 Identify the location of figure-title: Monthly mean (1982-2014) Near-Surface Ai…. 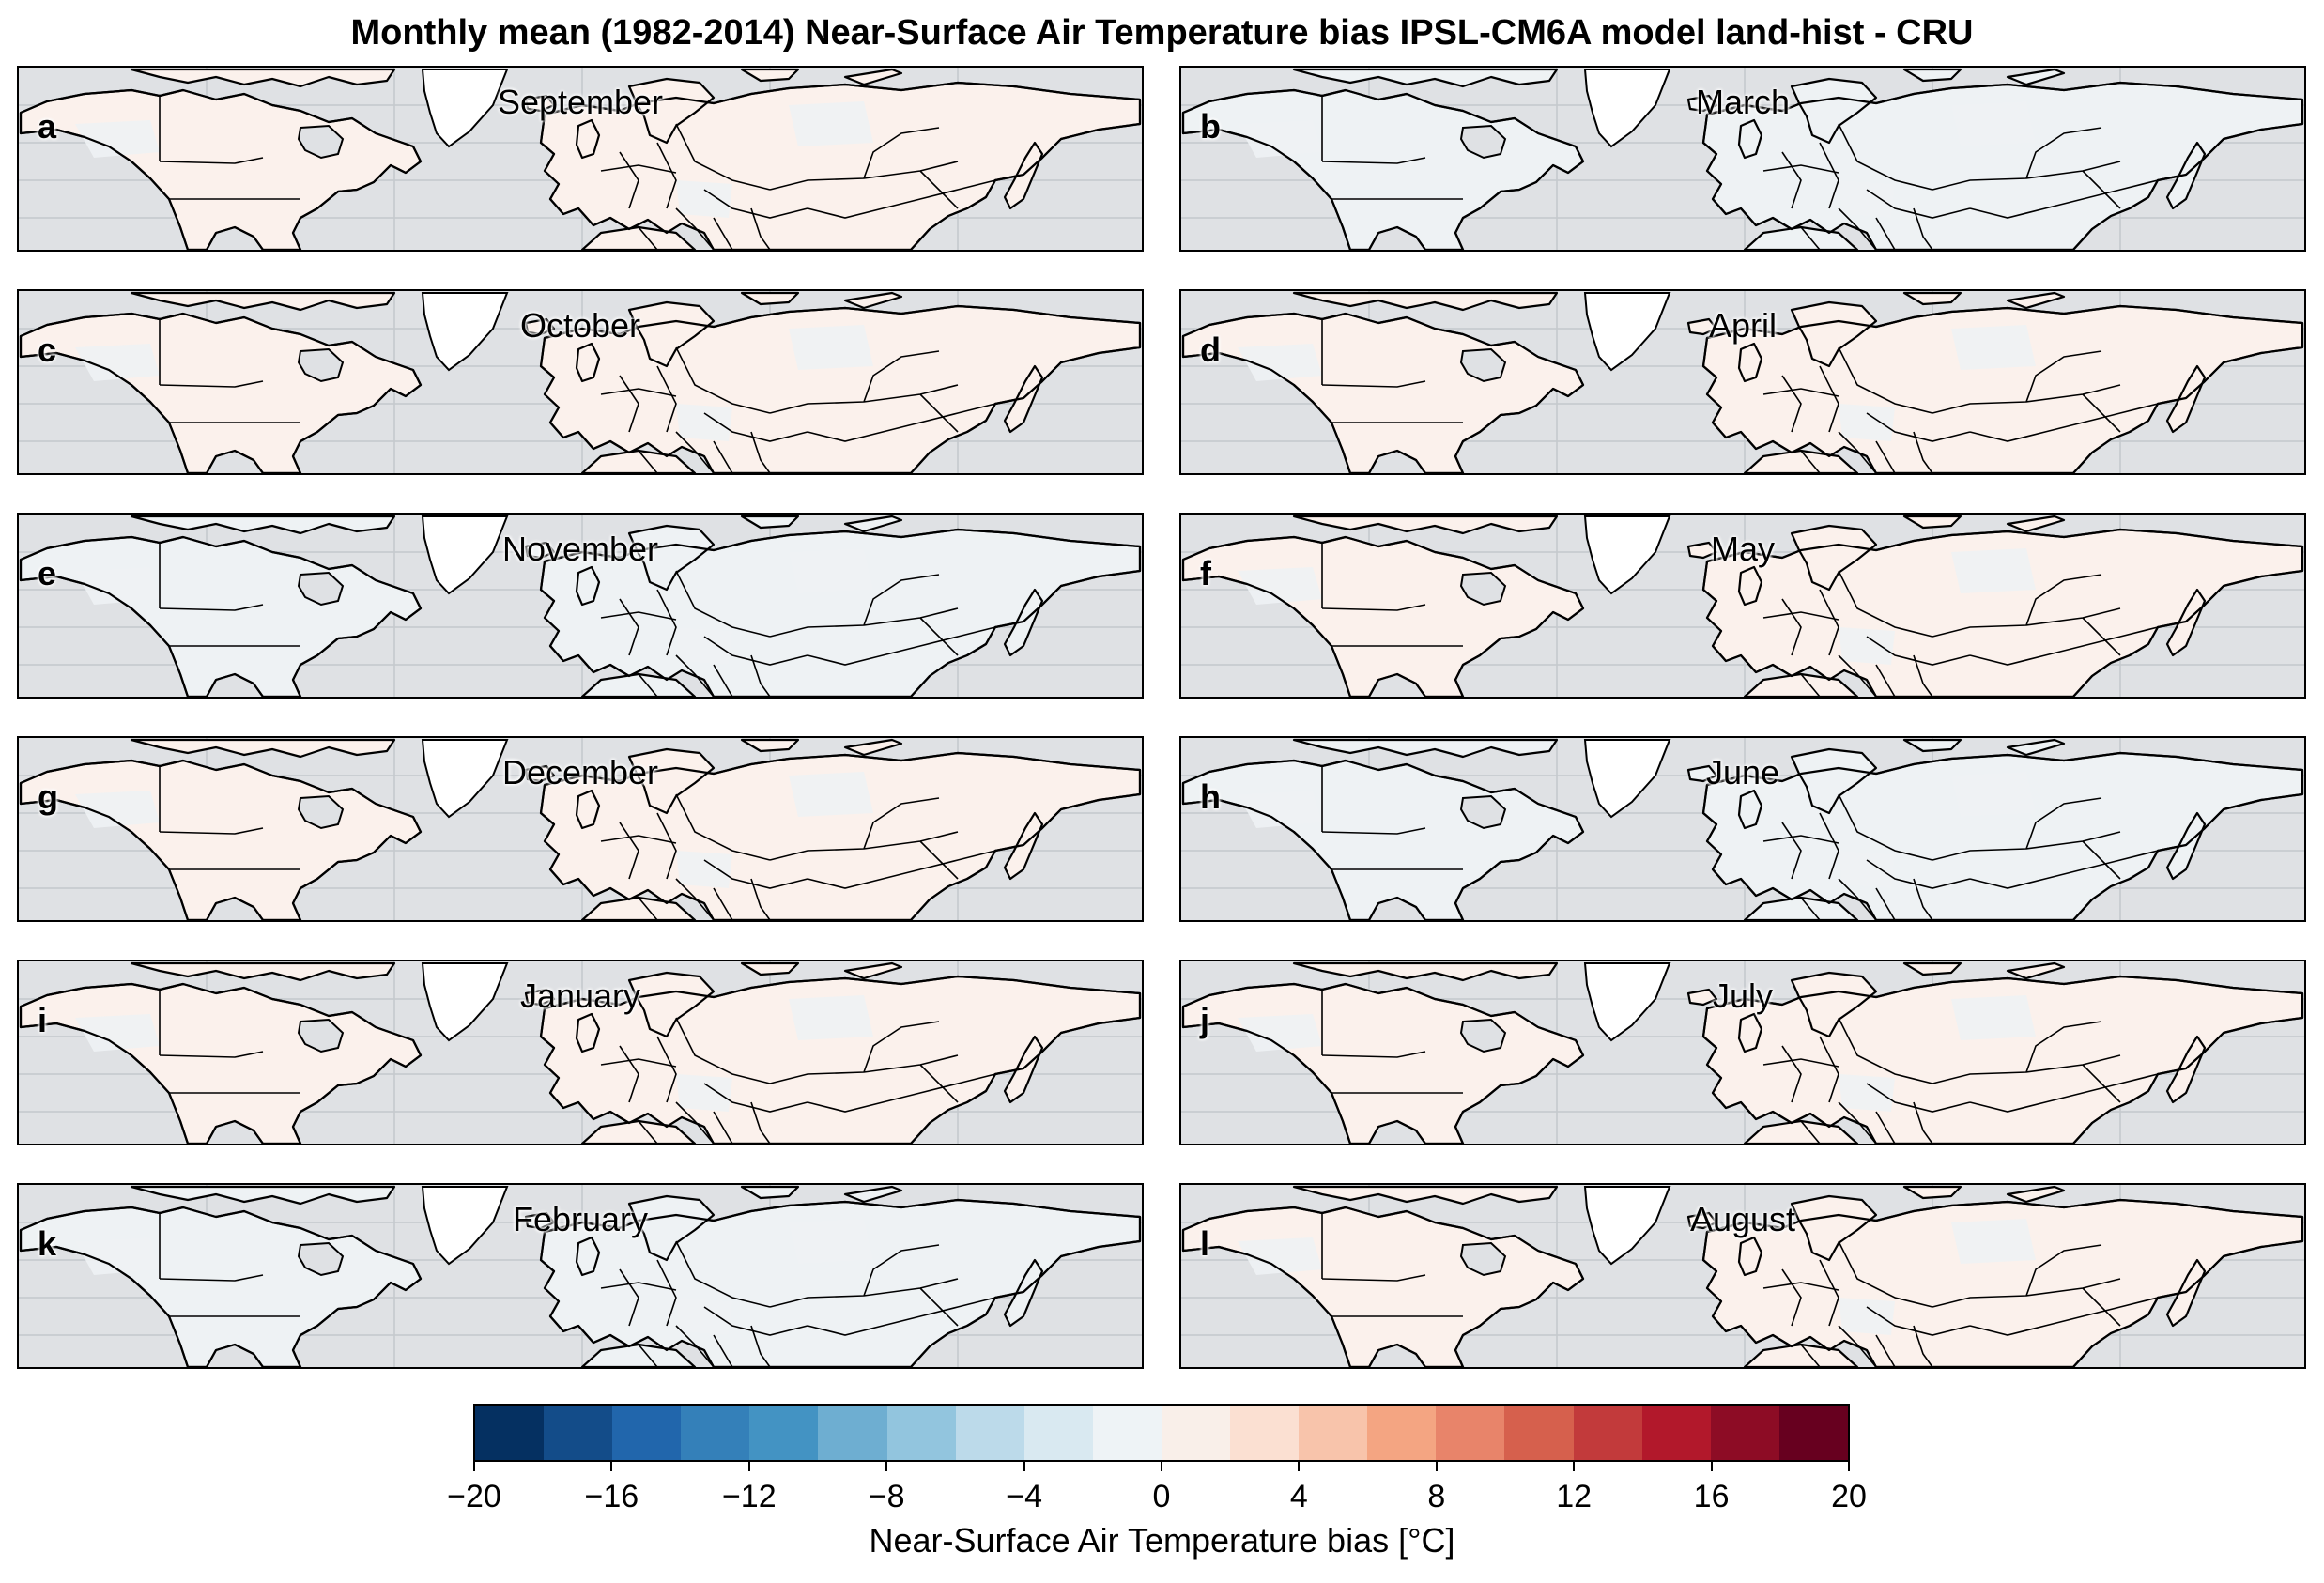
(1162, 33).